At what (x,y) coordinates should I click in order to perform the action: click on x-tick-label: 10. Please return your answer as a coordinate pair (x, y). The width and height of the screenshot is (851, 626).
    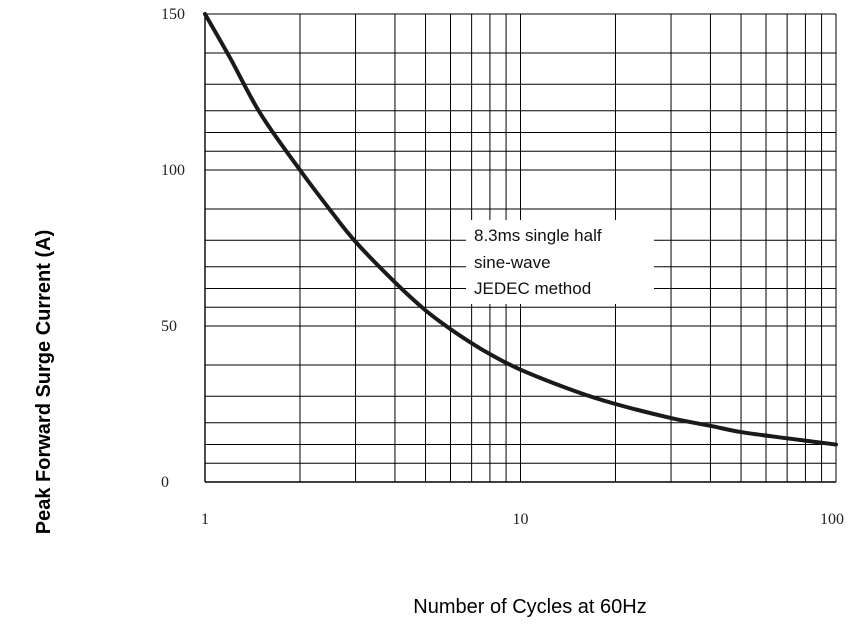
    Looking at the image, I should click on (521, 519).